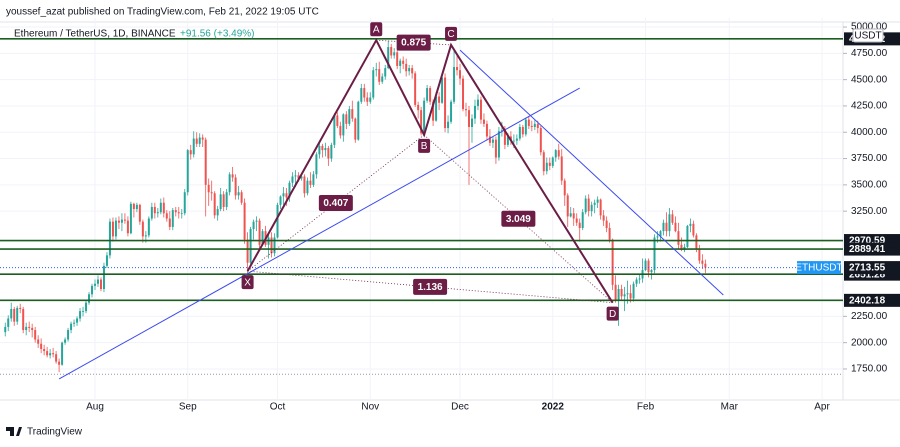  I want to click on y-tick-label: 4250.00, so click(869, 106).